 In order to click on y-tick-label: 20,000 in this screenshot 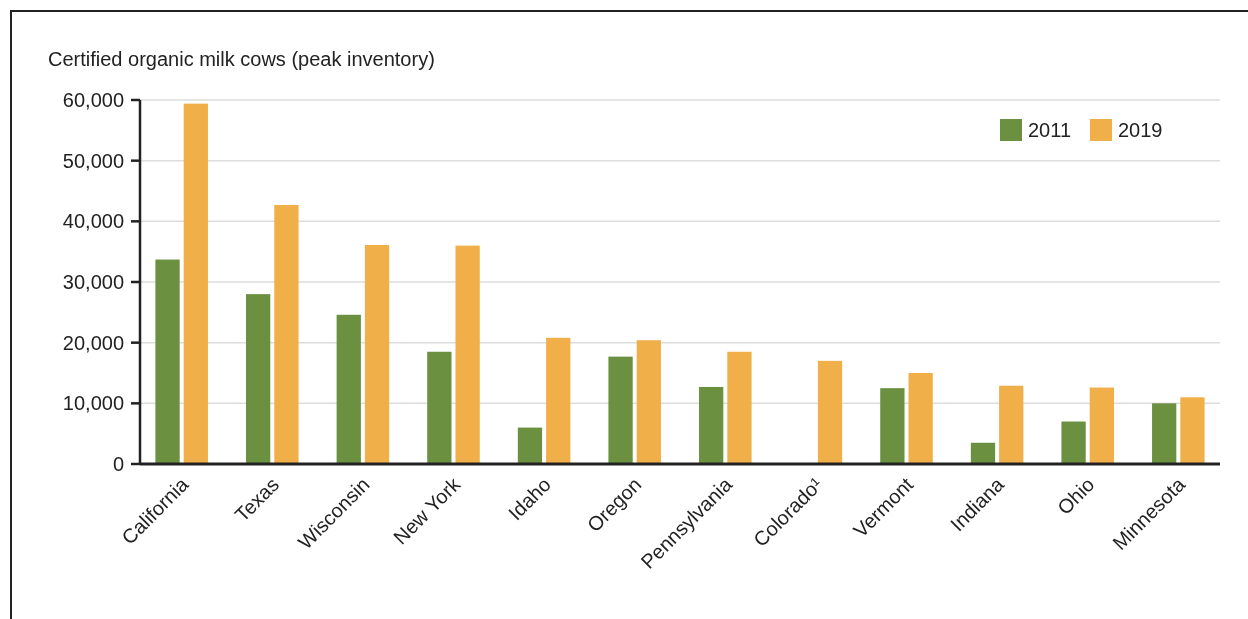, I will do `click(93, 342)`.